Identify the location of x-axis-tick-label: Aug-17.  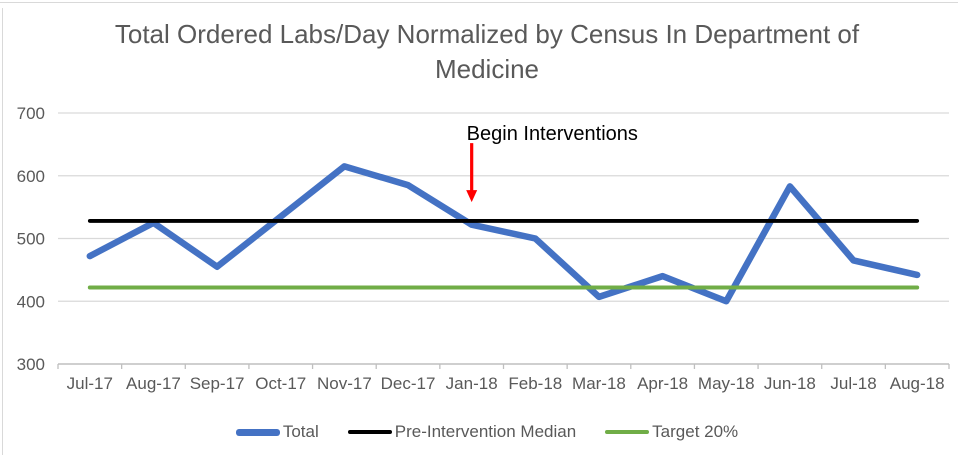
(153, 383).